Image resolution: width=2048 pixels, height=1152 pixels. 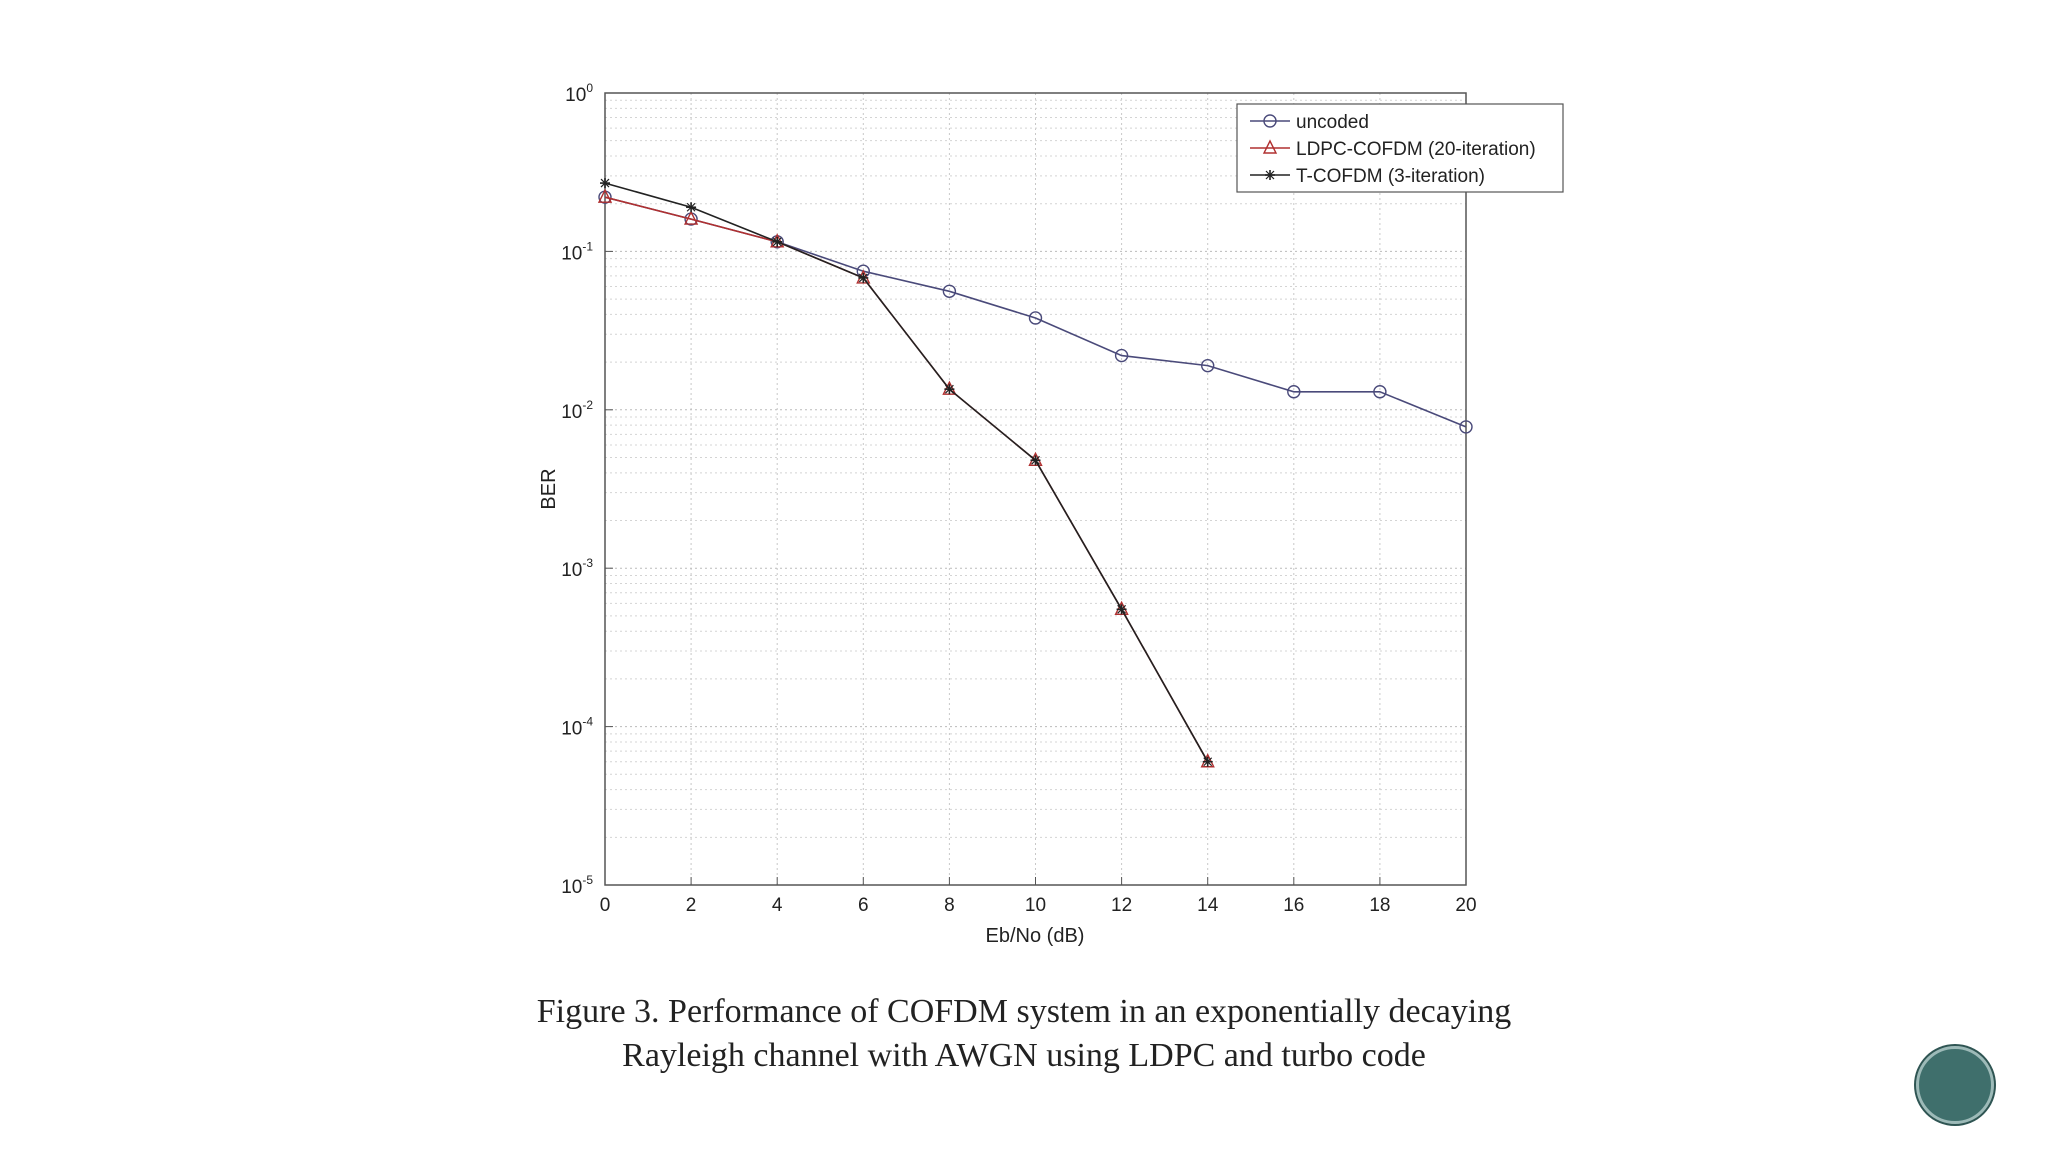 I want to click on x-tick-label-1: 2, so click(x=691, y=905).